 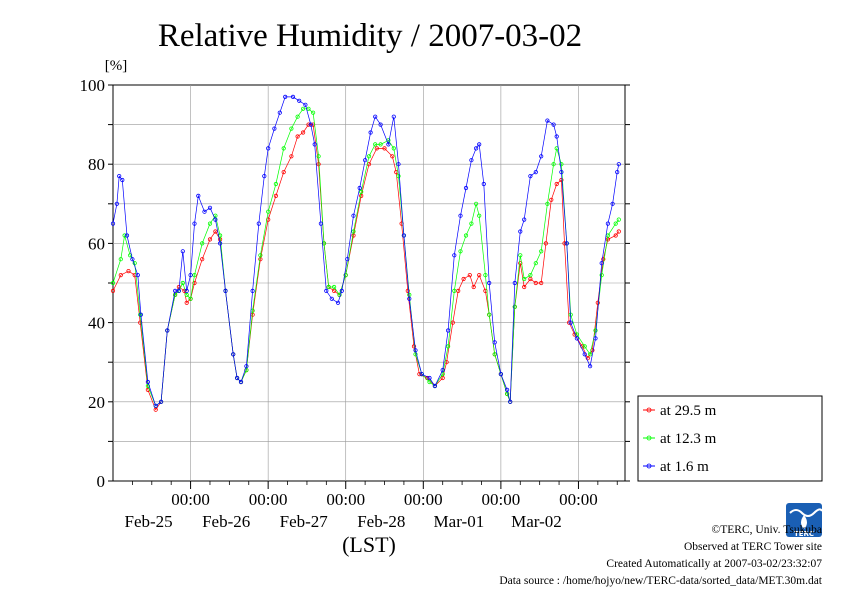 What do you see at coordinates (688, 439) in the screenshot?
I see `legend-label: at 12.3 m` at bounding box center [688, 439].